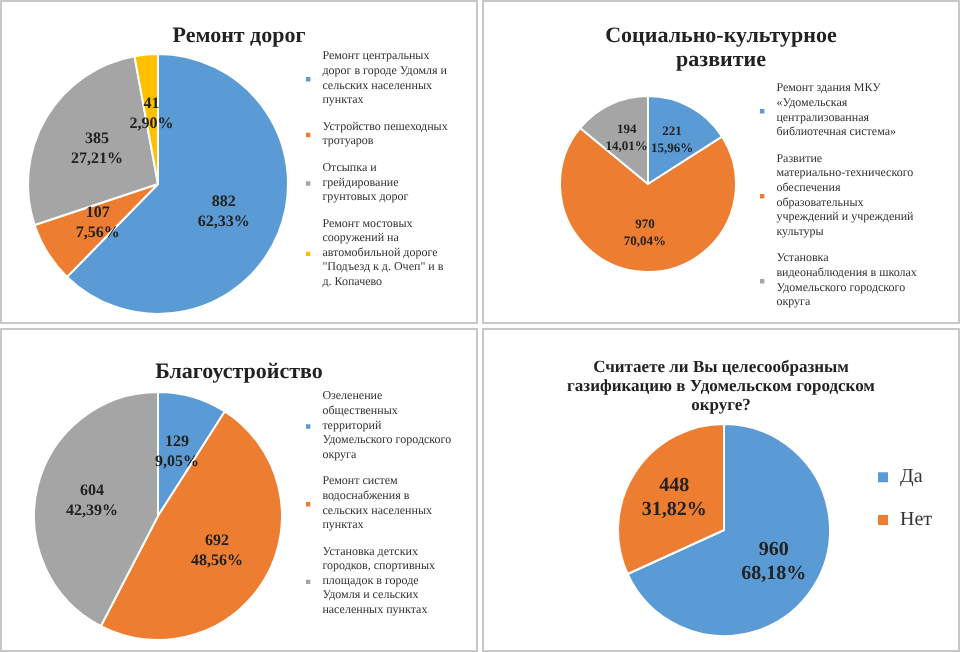 This screenshot has height=652, width=960. What do you see at coordinates (774, 561) in the screenshot?
I see `data-label: 960 68,18%` at bounding box center [774, 561].